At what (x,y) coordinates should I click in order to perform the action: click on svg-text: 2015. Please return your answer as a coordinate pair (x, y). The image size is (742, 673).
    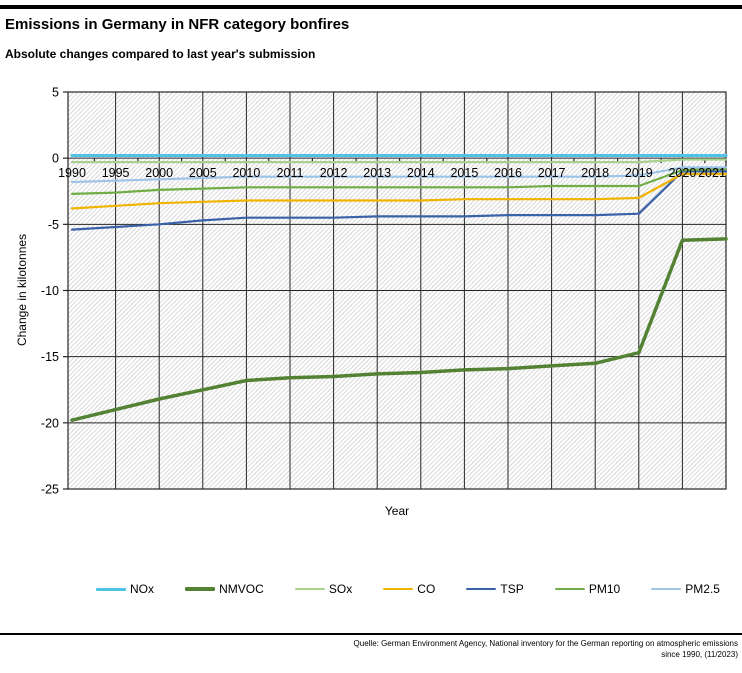
    Looking at the image, I should click on (464, 173).